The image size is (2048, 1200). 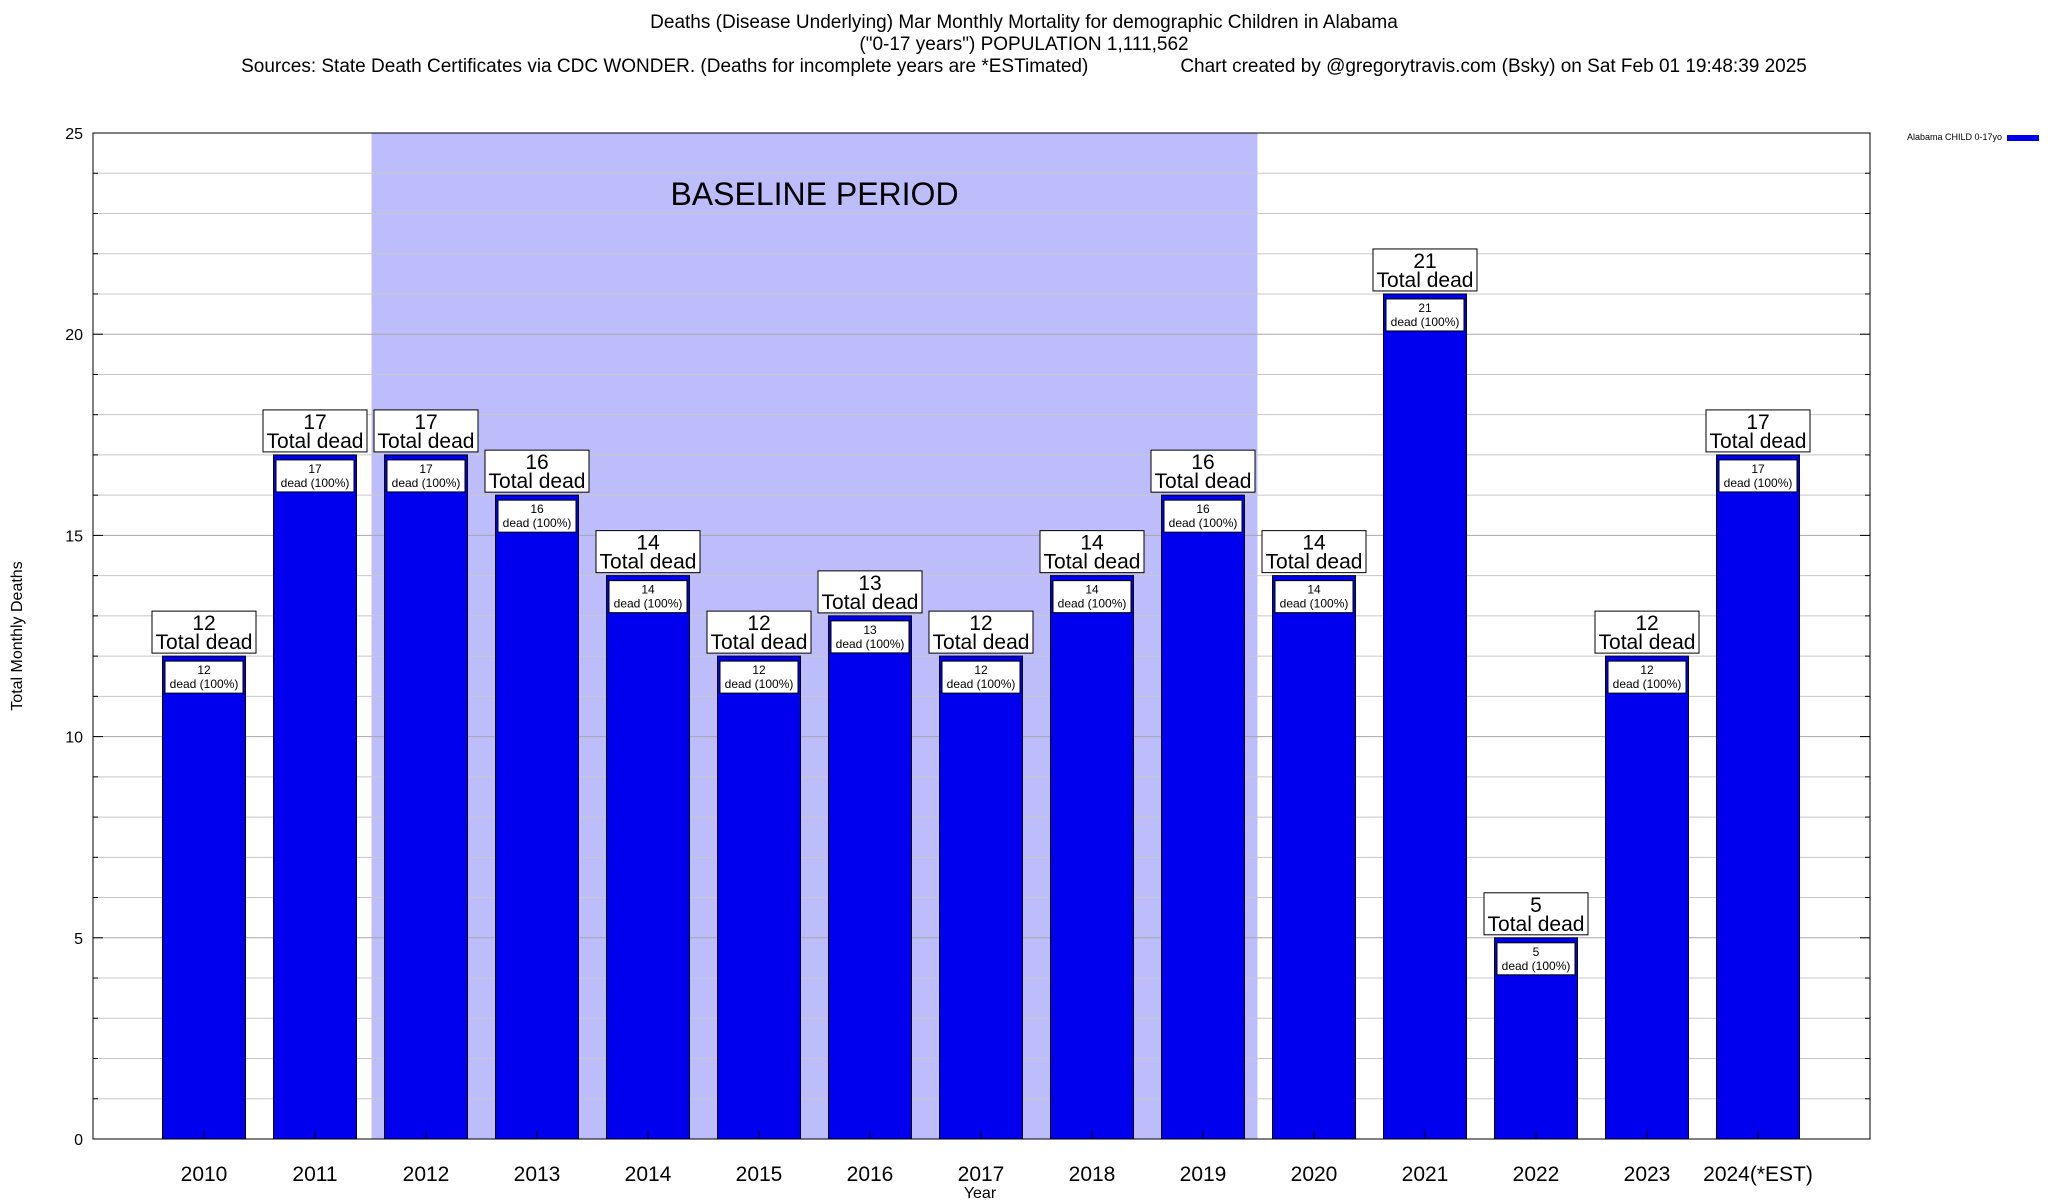 What do you see at coordinates (78, 939) in the screenshot?
I see `y-tick-label: 5` at bounding box center [78, 939].